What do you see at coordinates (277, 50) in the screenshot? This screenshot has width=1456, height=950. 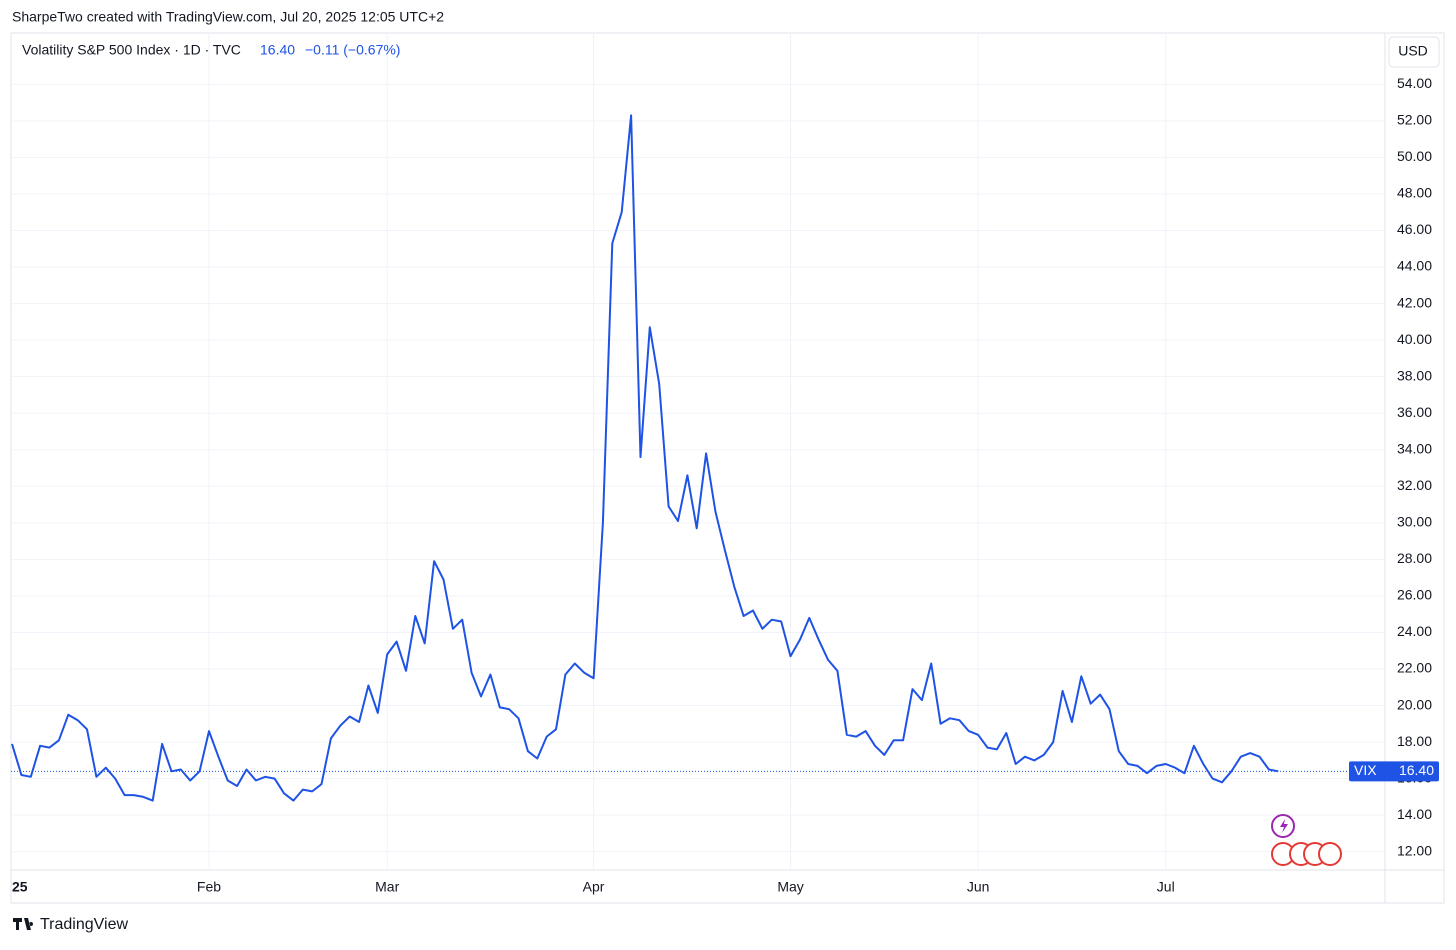 I see `last-price: 16.40` at bounding box center [277, 50].